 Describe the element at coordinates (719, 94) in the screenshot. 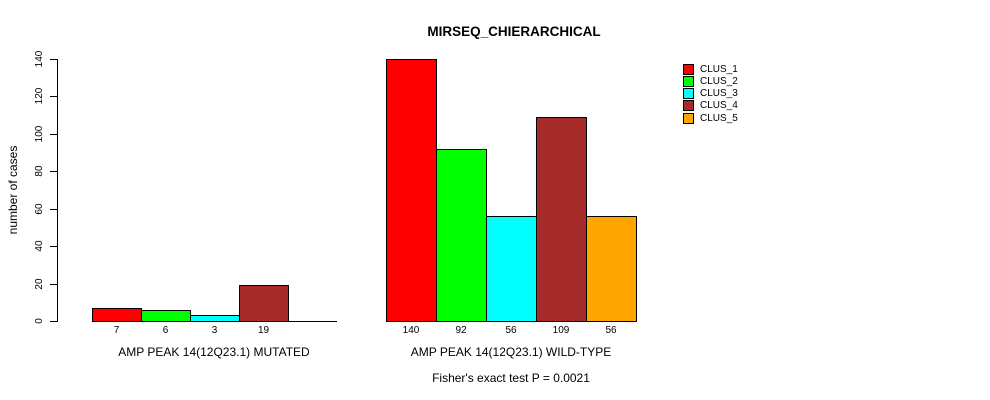

I see `legend-label: CLUS_3` at that location.